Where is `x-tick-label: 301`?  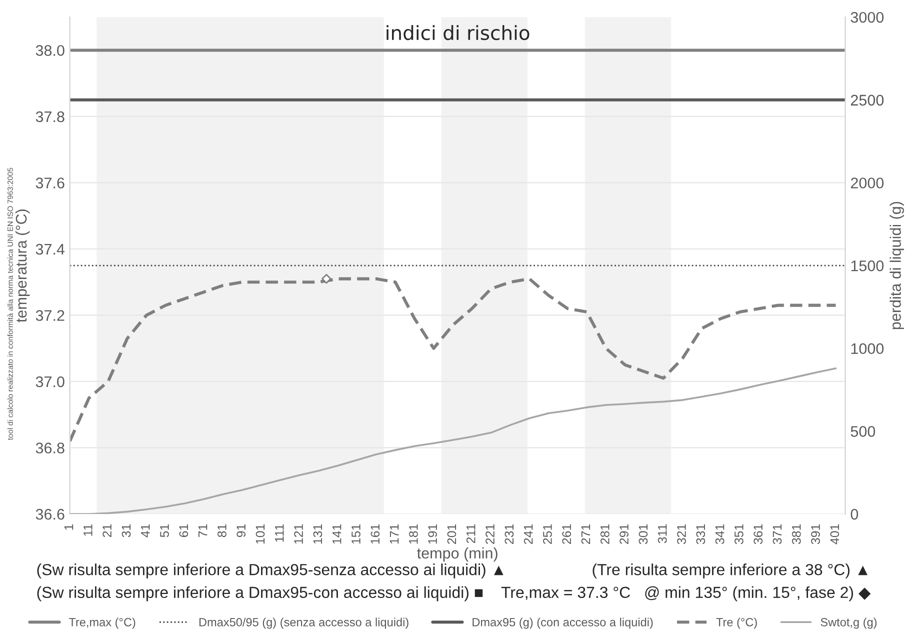
x-tick-label: 301 is located at coordinates (643, 534).